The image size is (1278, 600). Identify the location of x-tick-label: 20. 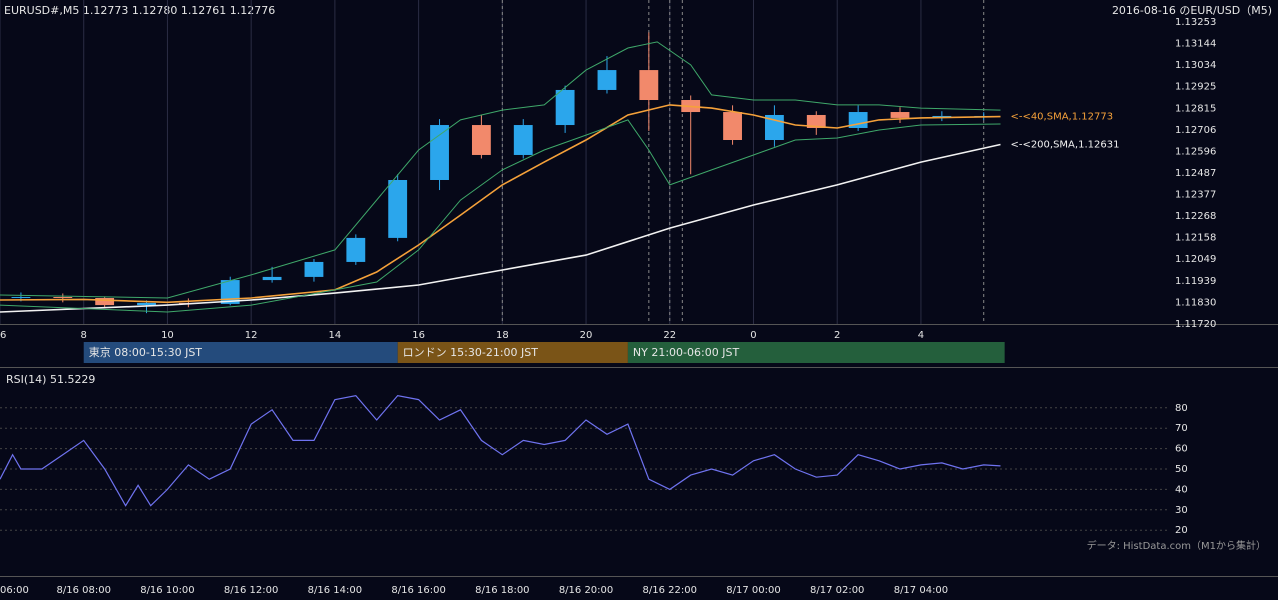
(586, 335).